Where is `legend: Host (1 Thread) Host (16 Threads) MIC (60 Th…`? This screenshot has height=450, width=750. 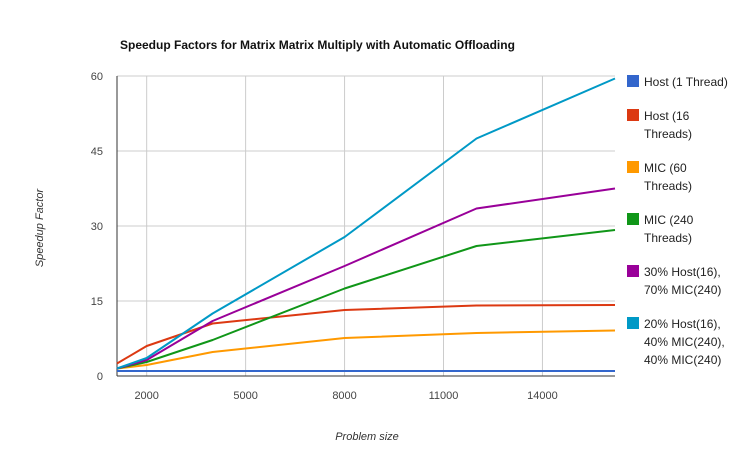
legend: Host (1 Thread) Host (16 Threads) MIC (60 Th… is located at coordinates (677, 221).